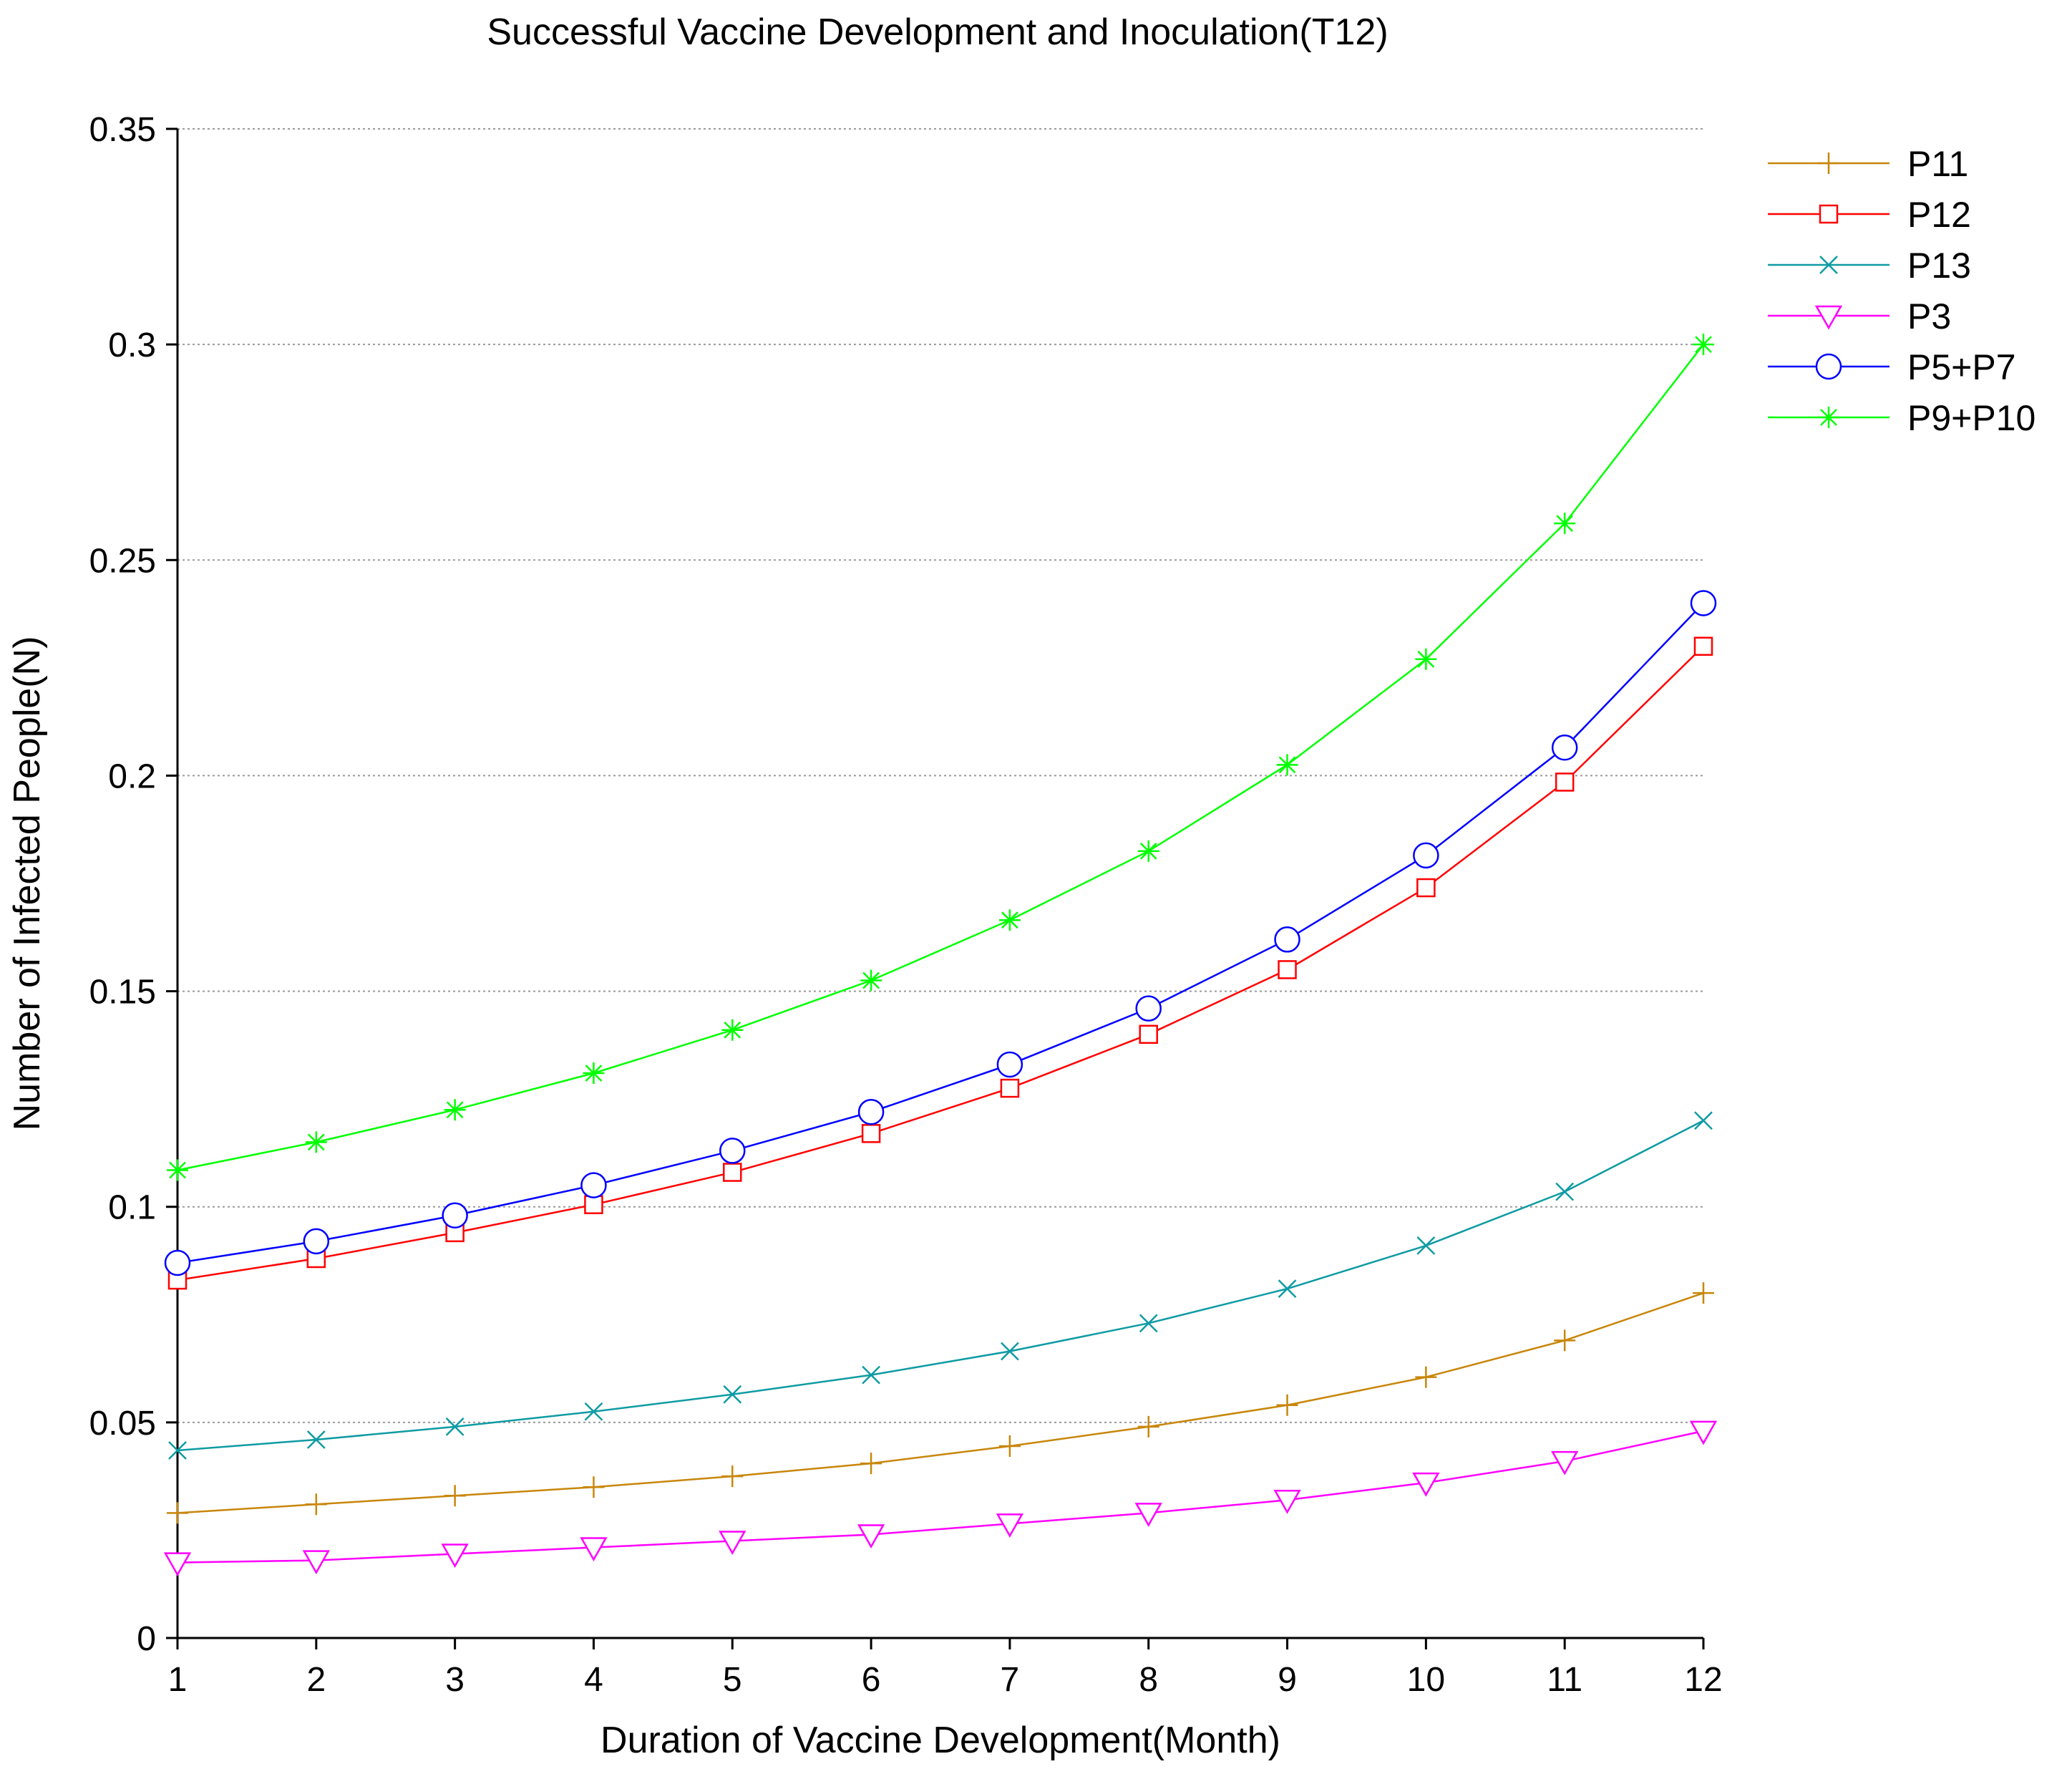 This screenshot has width=2072, height=1769. What do you see at coordinates (871, 1680) in the screenshot?
I see `x-tick-label: 6` at bounding box center [871, 1680].